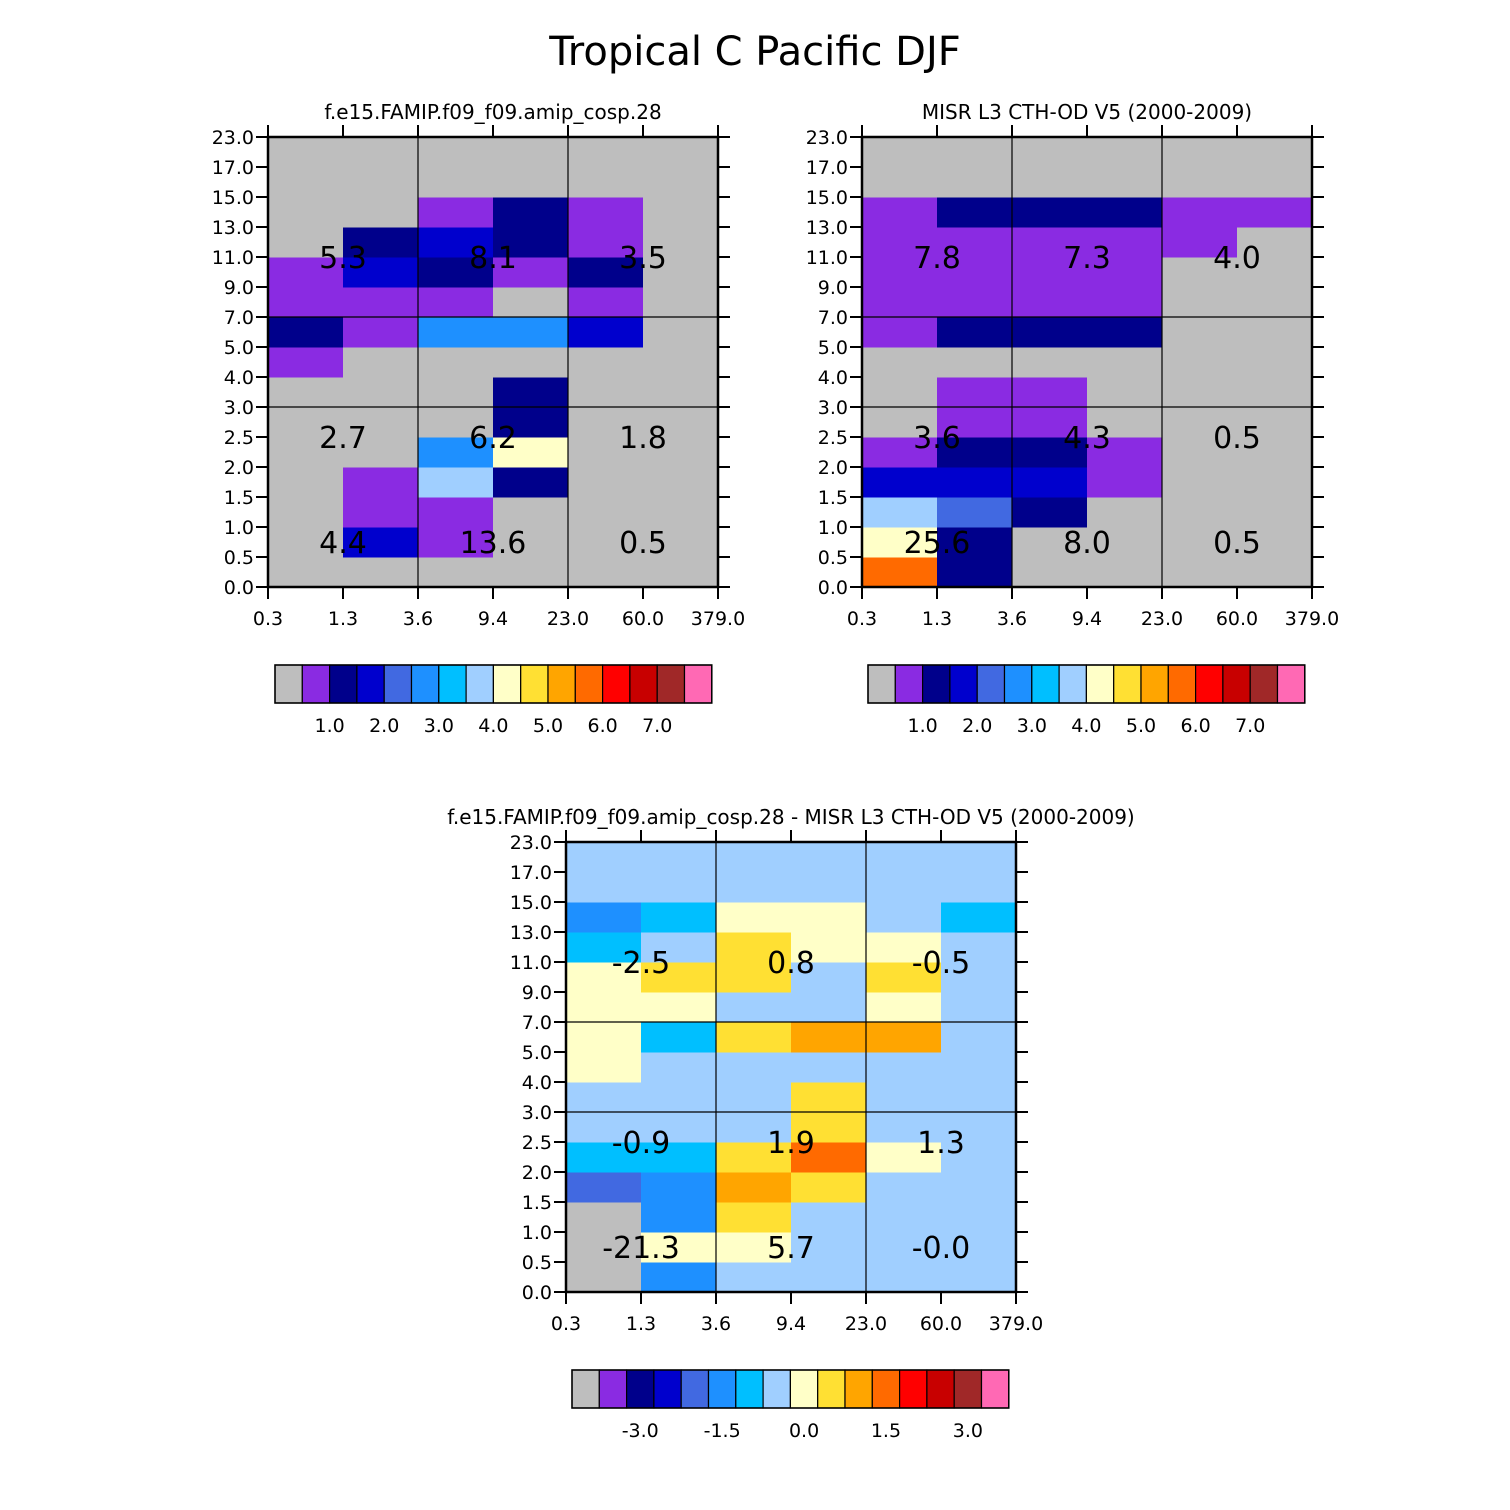  Describe the element at coordinates (239, 378) in the screenshot. I see `y-tick-label: 4.0` at that location.